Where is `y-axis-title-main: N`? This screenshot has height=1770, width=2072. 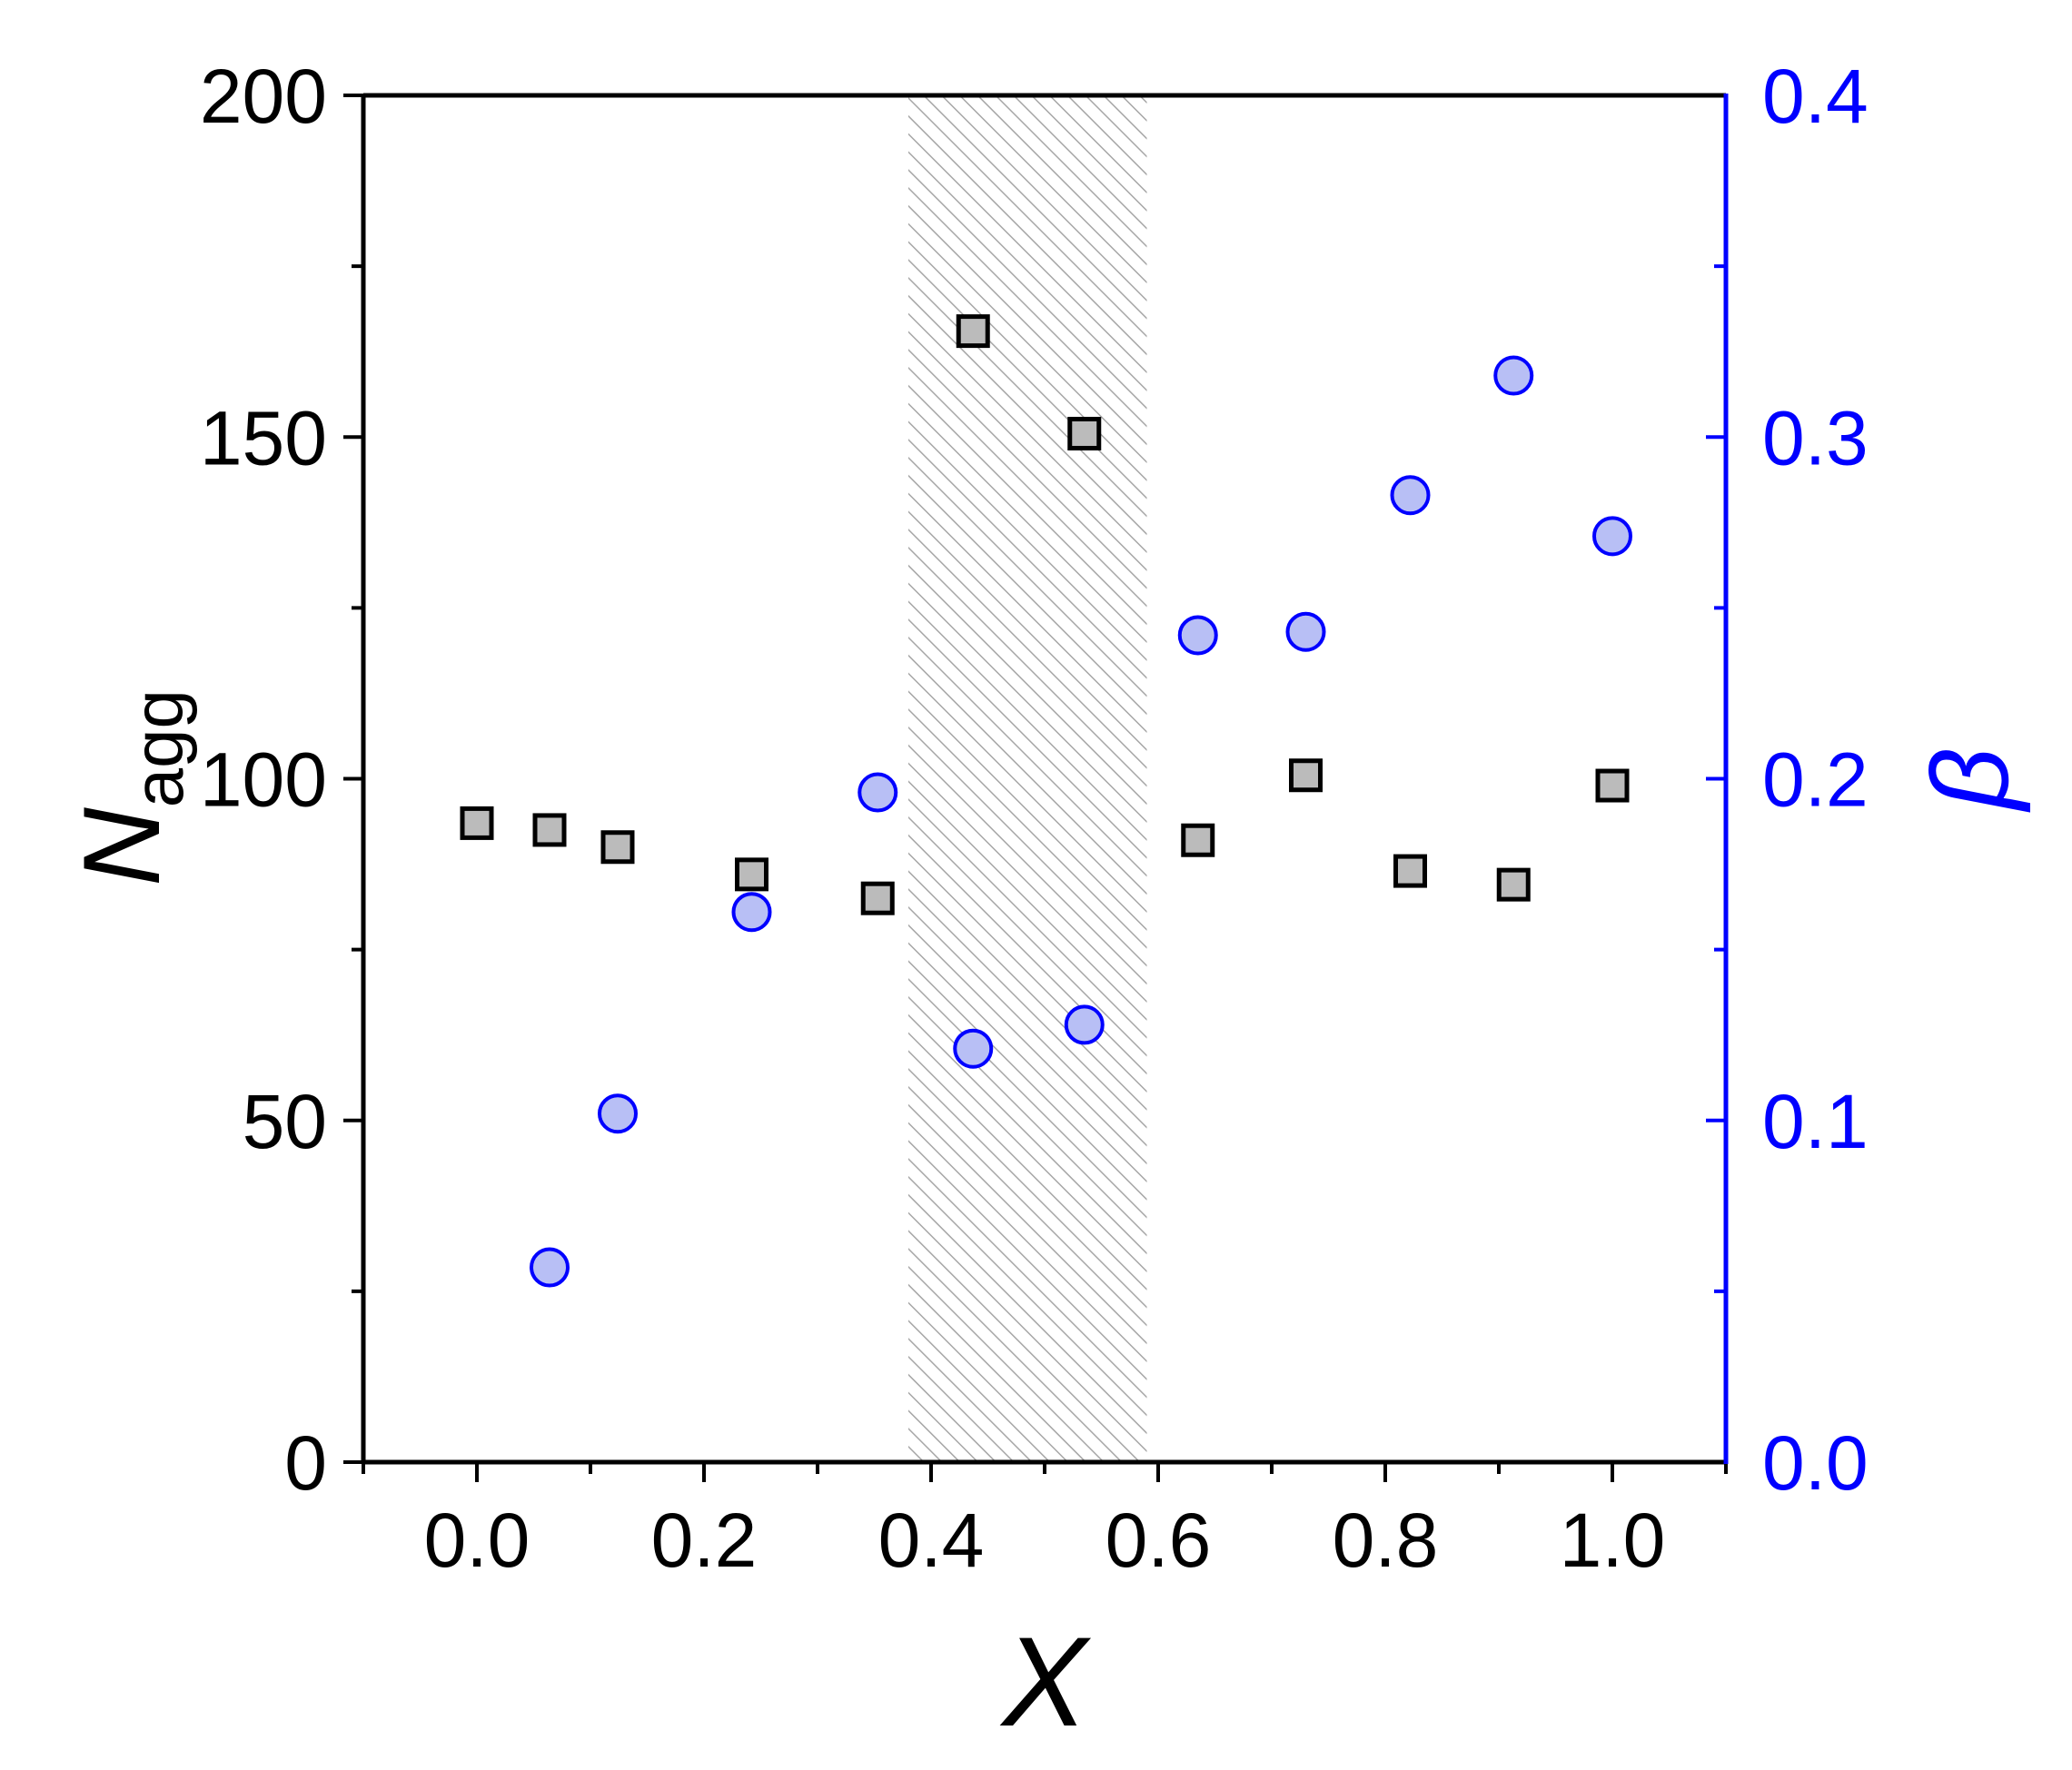
y-axis-title-main: N is located at coordinates (122, 846).